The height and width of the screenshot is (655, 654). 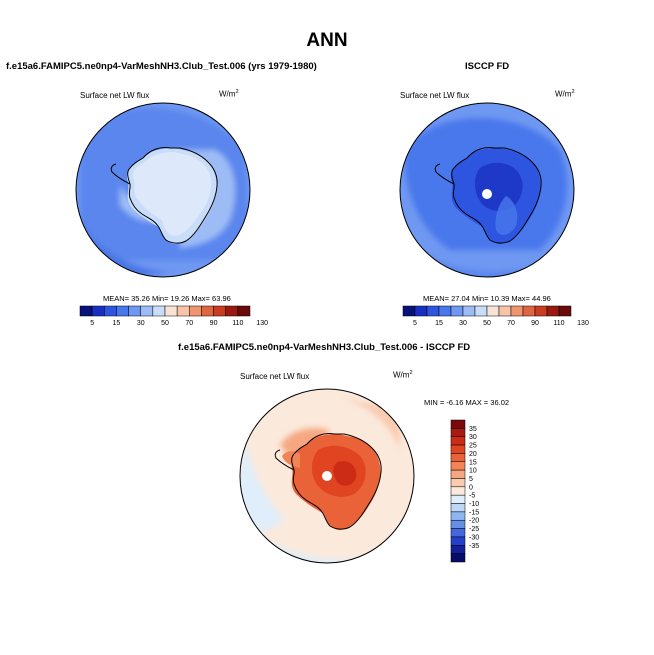 I want to click on panel1-units: W/m2, so click(x=229, y=94).